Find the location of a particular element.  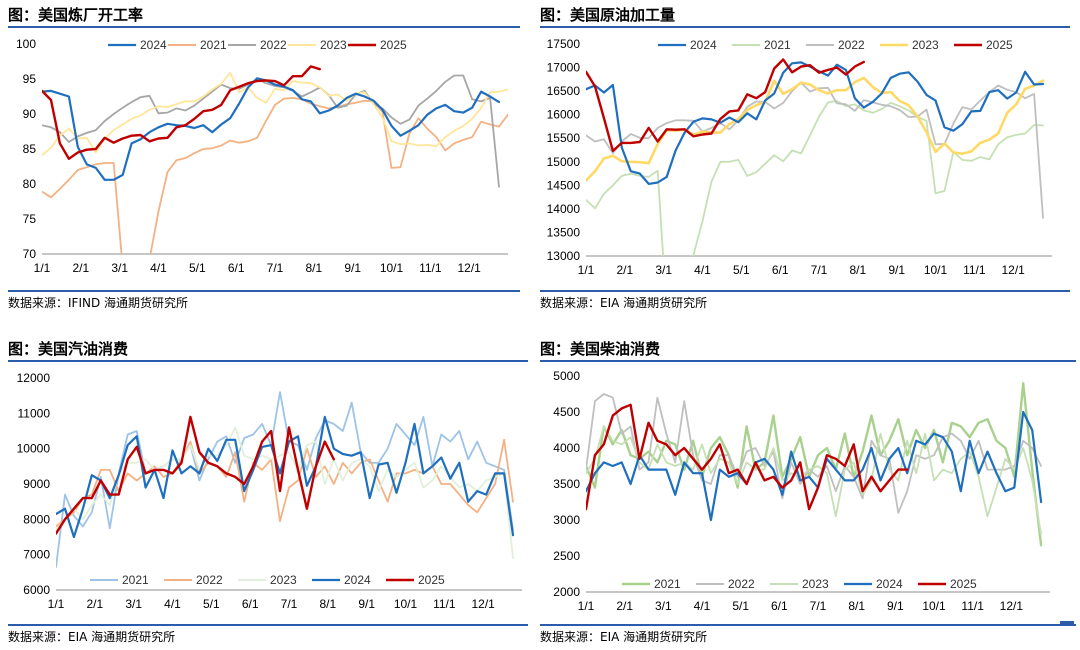

y-tick-label: 2000 is located at coordinates (566, 592).